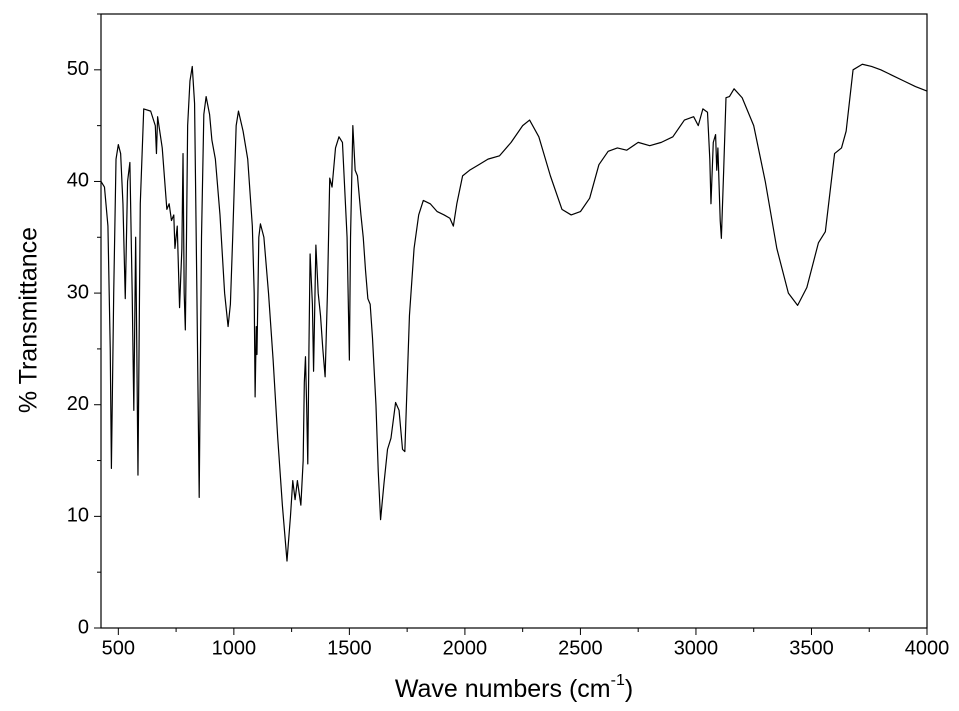 The image size is (959, 711). What do you see at coordinates (580, 648) in the screenshot?
I see `x-tick-label: 2500` at bounding box center [580, 648].